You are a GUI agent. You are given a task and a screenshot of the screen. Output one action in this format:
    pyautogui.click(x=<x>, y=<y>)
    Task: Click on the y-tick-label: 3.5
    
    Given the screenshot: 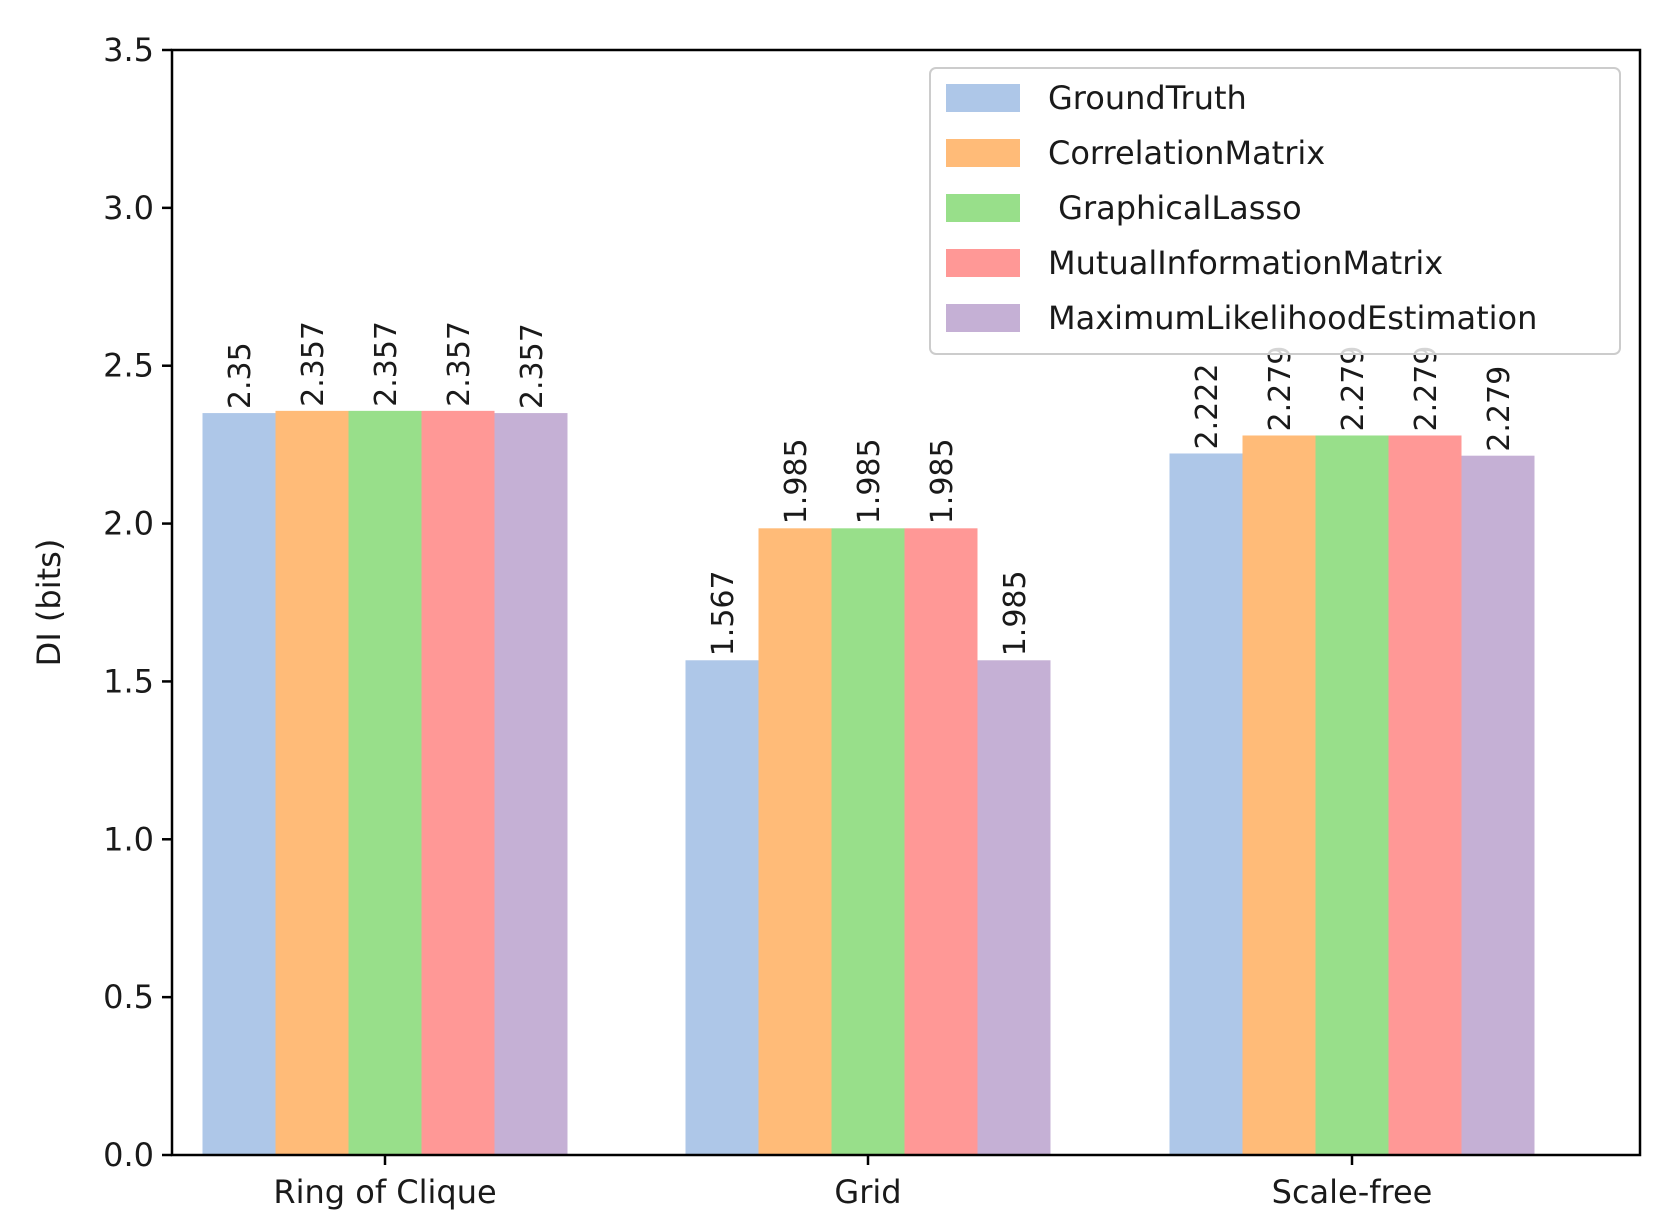 What is the action you would take?
    pyautogui.click(x=128, y=50)
    